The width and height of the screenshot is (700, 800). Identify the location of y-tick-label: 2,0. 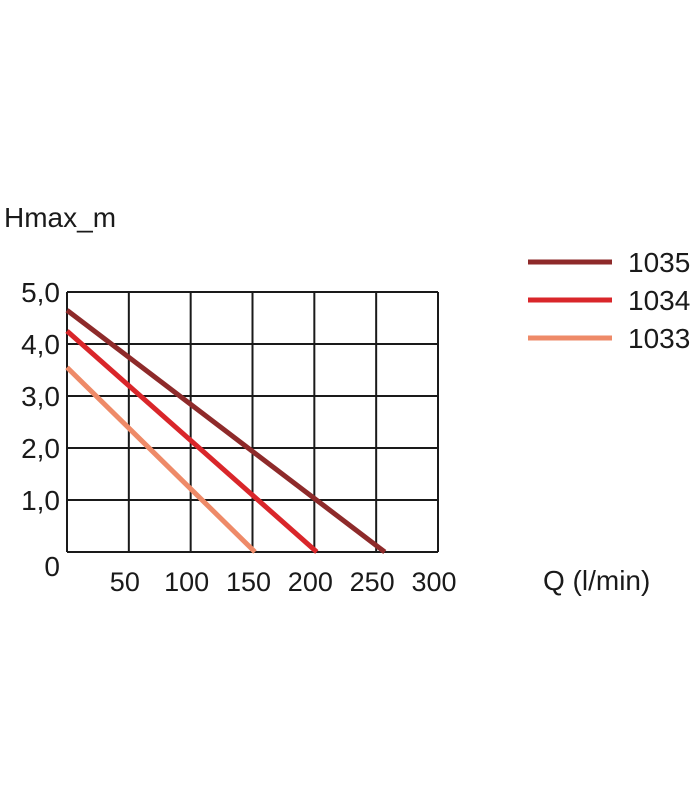
(40, 448).